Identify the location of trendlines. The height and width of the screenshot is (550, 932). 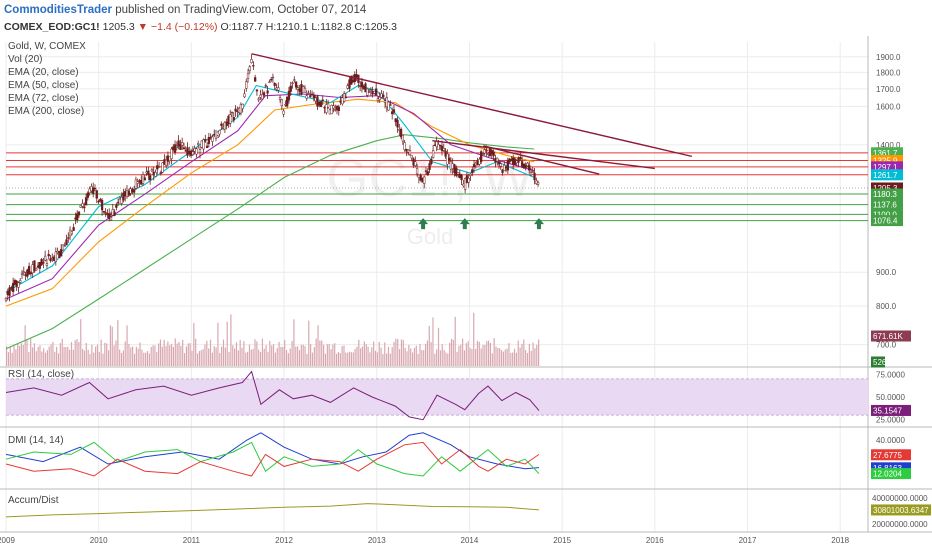
(472, 114).